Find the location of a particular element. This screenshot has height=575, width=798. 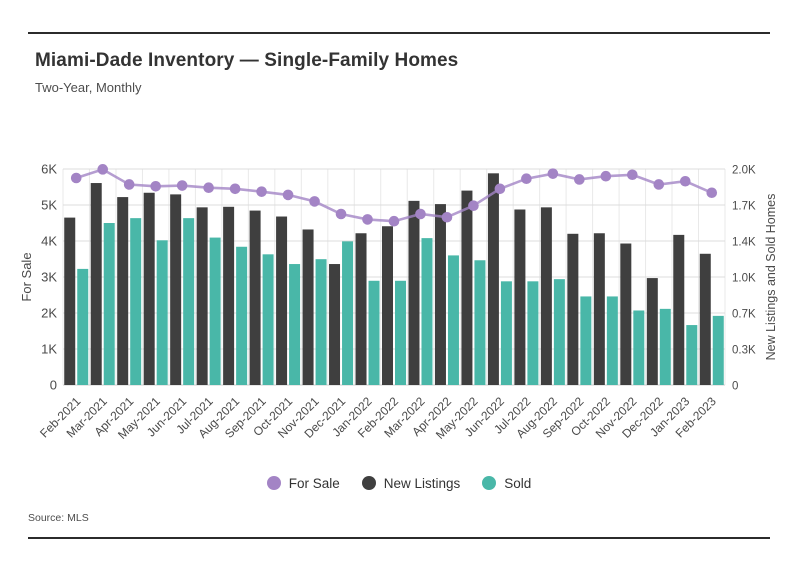

legend-item-for-sale: For Sale is located at coordinates (303, 483).